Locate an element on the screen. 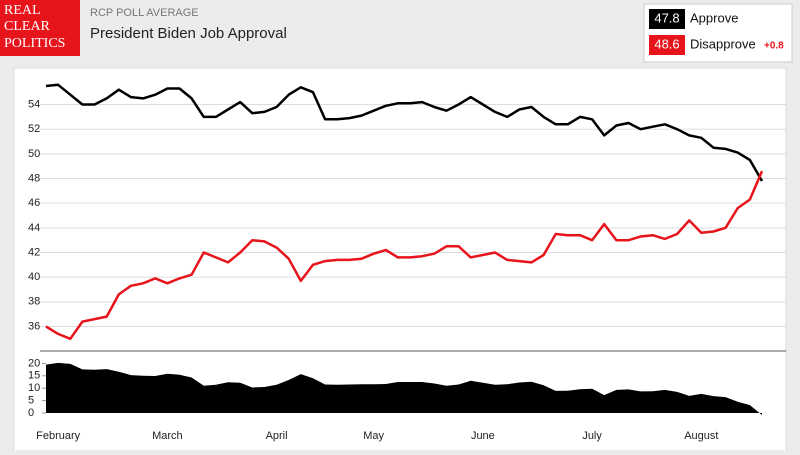 Image resolution: width=800 pixels, height=455 pixels. y-tick-label: 50 is located at coordinates (34, 154).